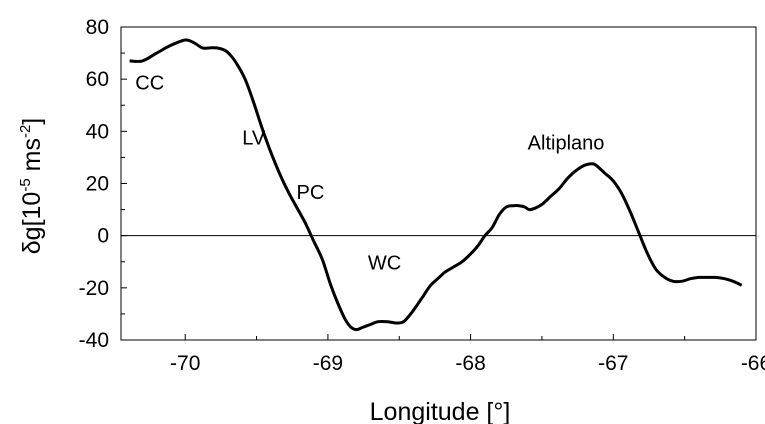  I want to click on y-tick-label: 80, so click(97, 27).